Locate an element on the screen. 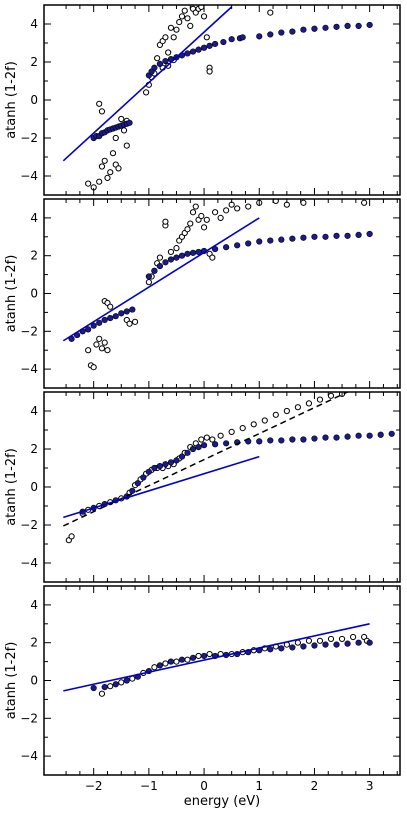  y-tick-label: 0 is located at coordinates (34, 294).